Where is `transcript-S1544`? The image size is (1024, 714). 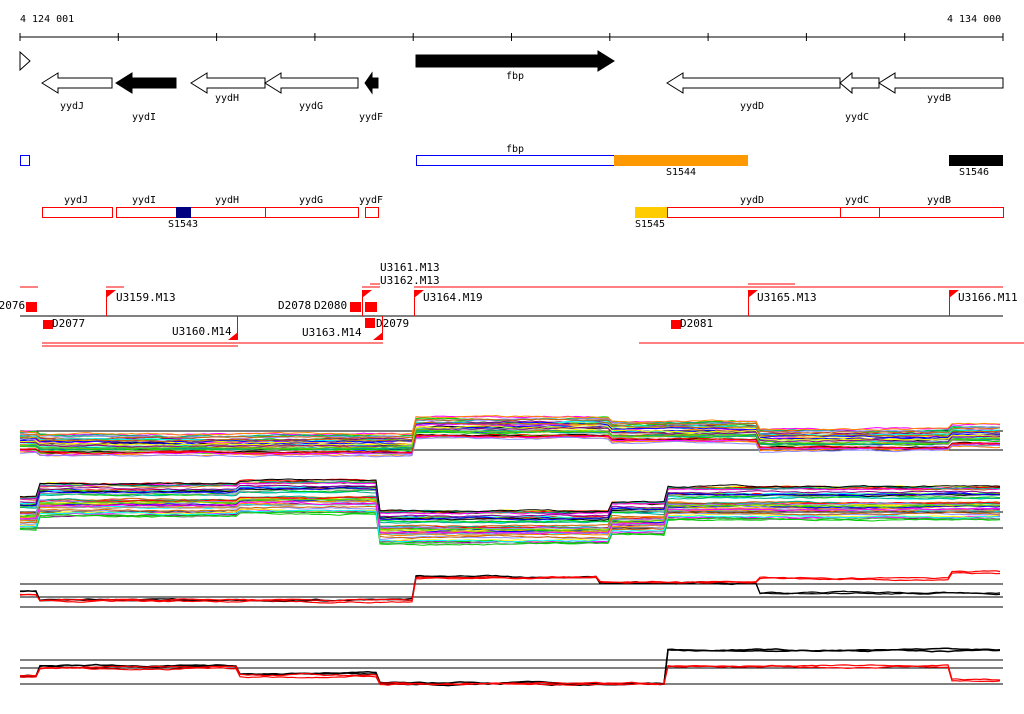 transcript-S1544 is located at coordinates (681, 160).